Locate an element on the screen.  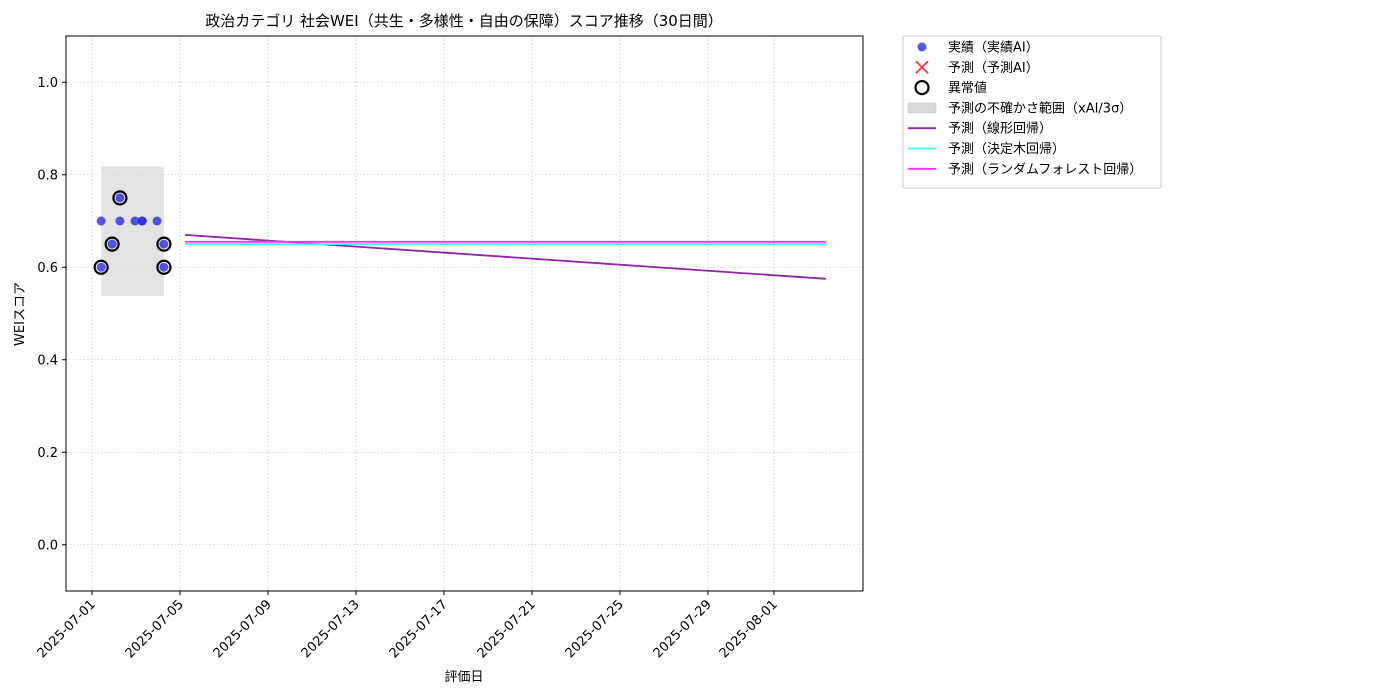
legend-label: 実績（実績AI） is located at coordinates (993, 48).